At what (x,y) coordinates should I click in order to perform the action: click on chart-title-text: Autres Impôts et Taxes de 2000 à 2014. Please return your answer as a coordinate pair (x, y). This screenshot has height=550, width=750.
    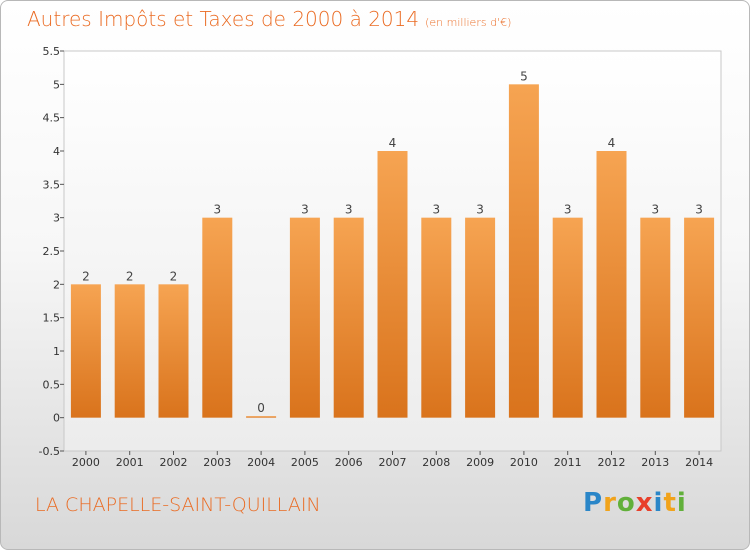
    Looking at the image, I should click on (223, 19).